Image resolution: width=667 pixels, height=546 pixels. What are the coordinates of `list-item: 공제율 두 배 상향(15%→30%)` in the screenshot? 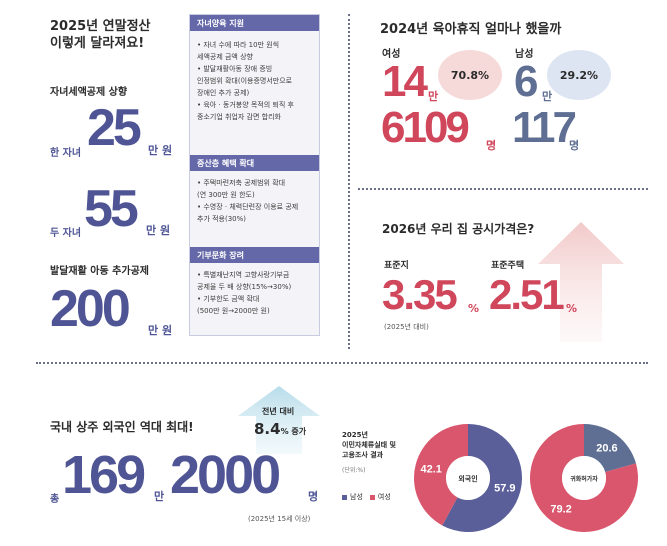 It's located at (244, 287).